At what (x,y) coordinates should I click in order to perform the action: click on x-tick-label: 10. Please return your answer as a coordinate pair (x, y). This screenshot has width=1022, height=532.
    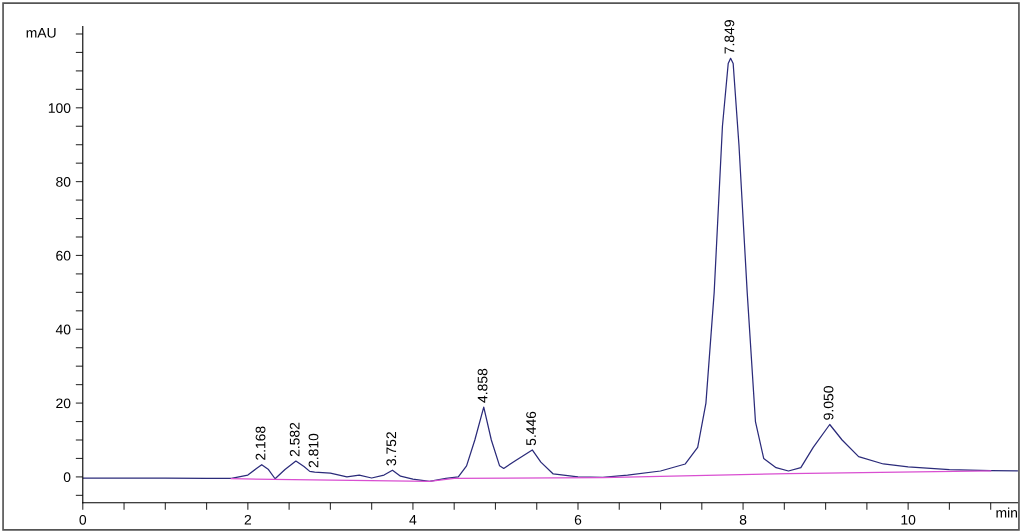
    Looking at the image, I should click on (908, 519).